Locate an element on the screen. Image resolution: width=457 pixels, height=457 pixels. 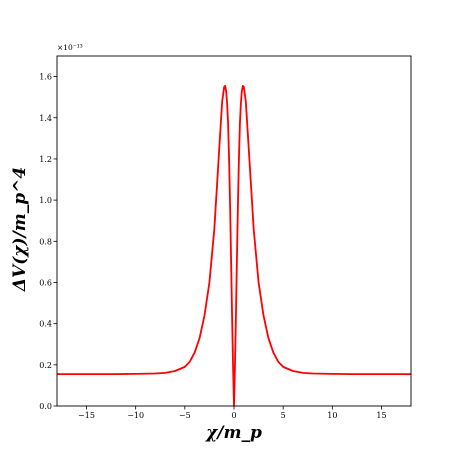
y-tick-label: 0.8 is located at coordinates (45, 241).